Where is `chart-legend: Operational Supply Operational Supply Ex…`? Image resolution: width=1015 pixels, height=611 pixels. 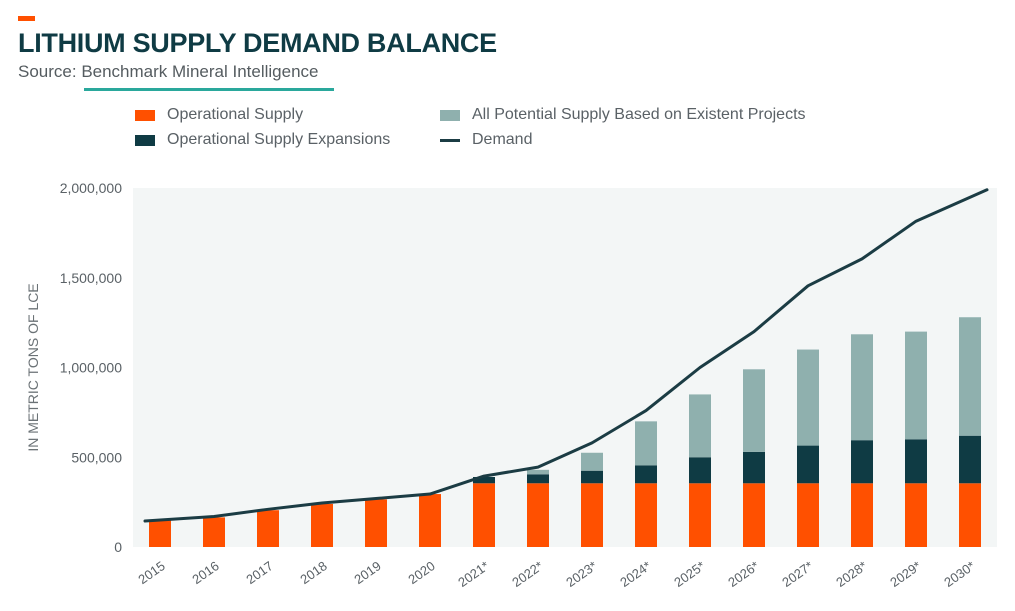
chart-legend: Operational Supply Operational Supply Ex… is located at coordinates (495, 131).